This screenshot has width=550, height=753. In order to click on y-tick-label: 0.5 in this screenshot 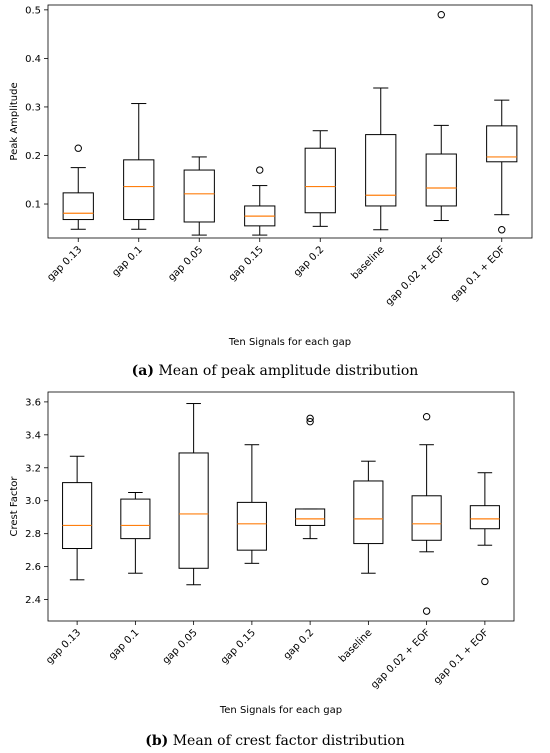, I will do `click(33, 10)`.